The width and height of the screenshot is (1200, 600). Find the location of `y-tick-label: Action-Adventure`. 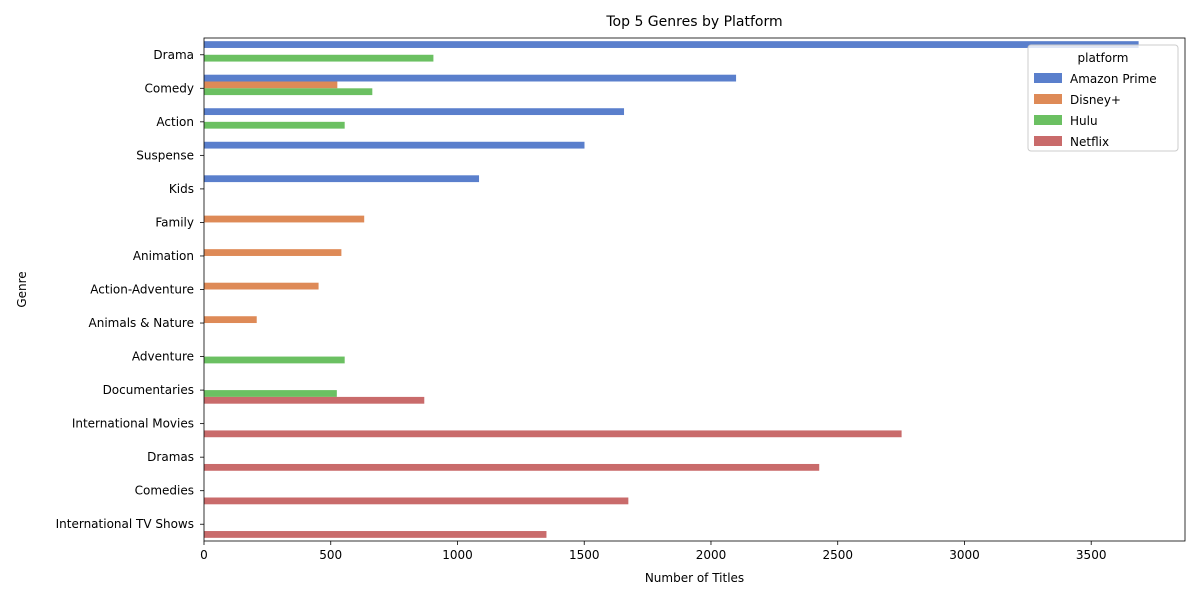

y-tick-label: Action-Adventure is located at coordinates (142, 290).